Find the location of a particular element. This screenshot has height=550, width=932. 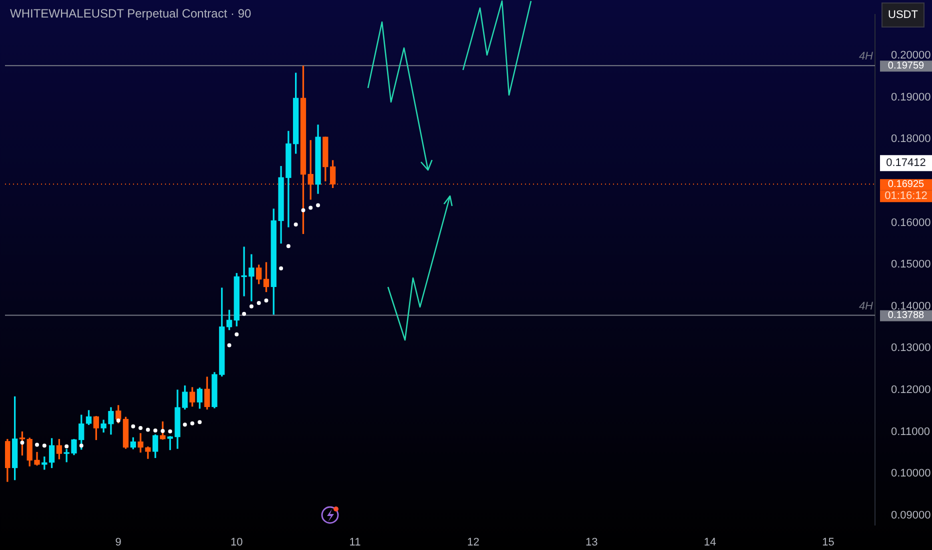

x-tick-label: 12 is located at coordinates (473, 542).